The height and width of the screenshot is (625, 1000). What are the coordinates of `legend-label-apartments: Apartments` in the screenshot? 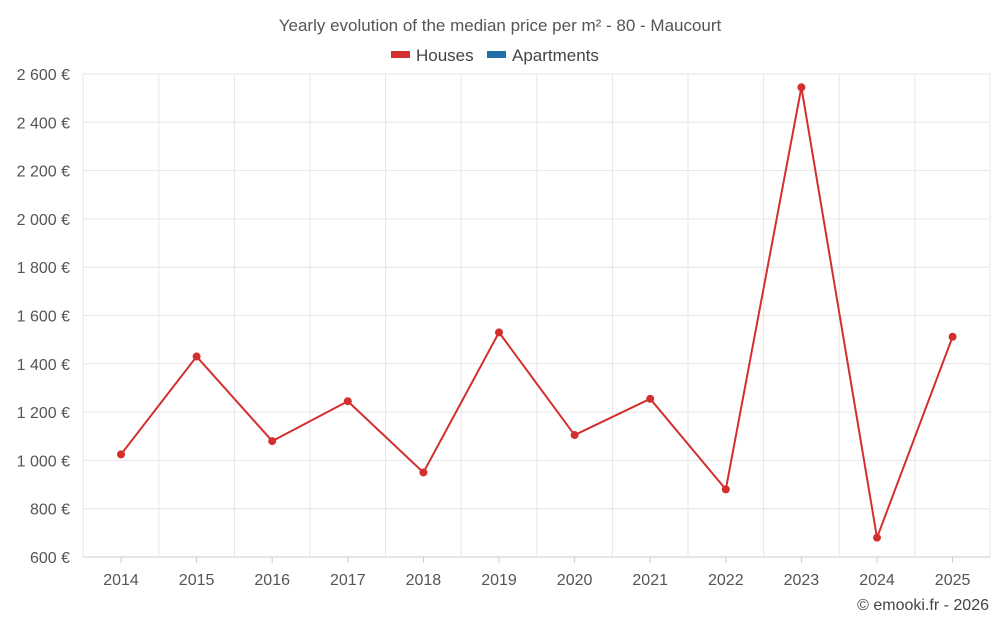 It's located at (555, 55).